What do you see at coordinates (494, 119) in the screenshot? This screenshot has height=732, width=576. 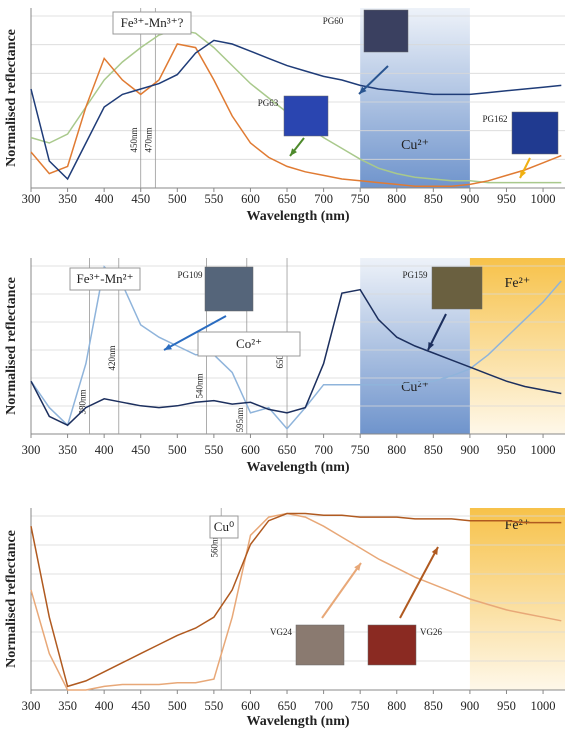 I see `legend-label: PG162` at bounding box center [494, 119].